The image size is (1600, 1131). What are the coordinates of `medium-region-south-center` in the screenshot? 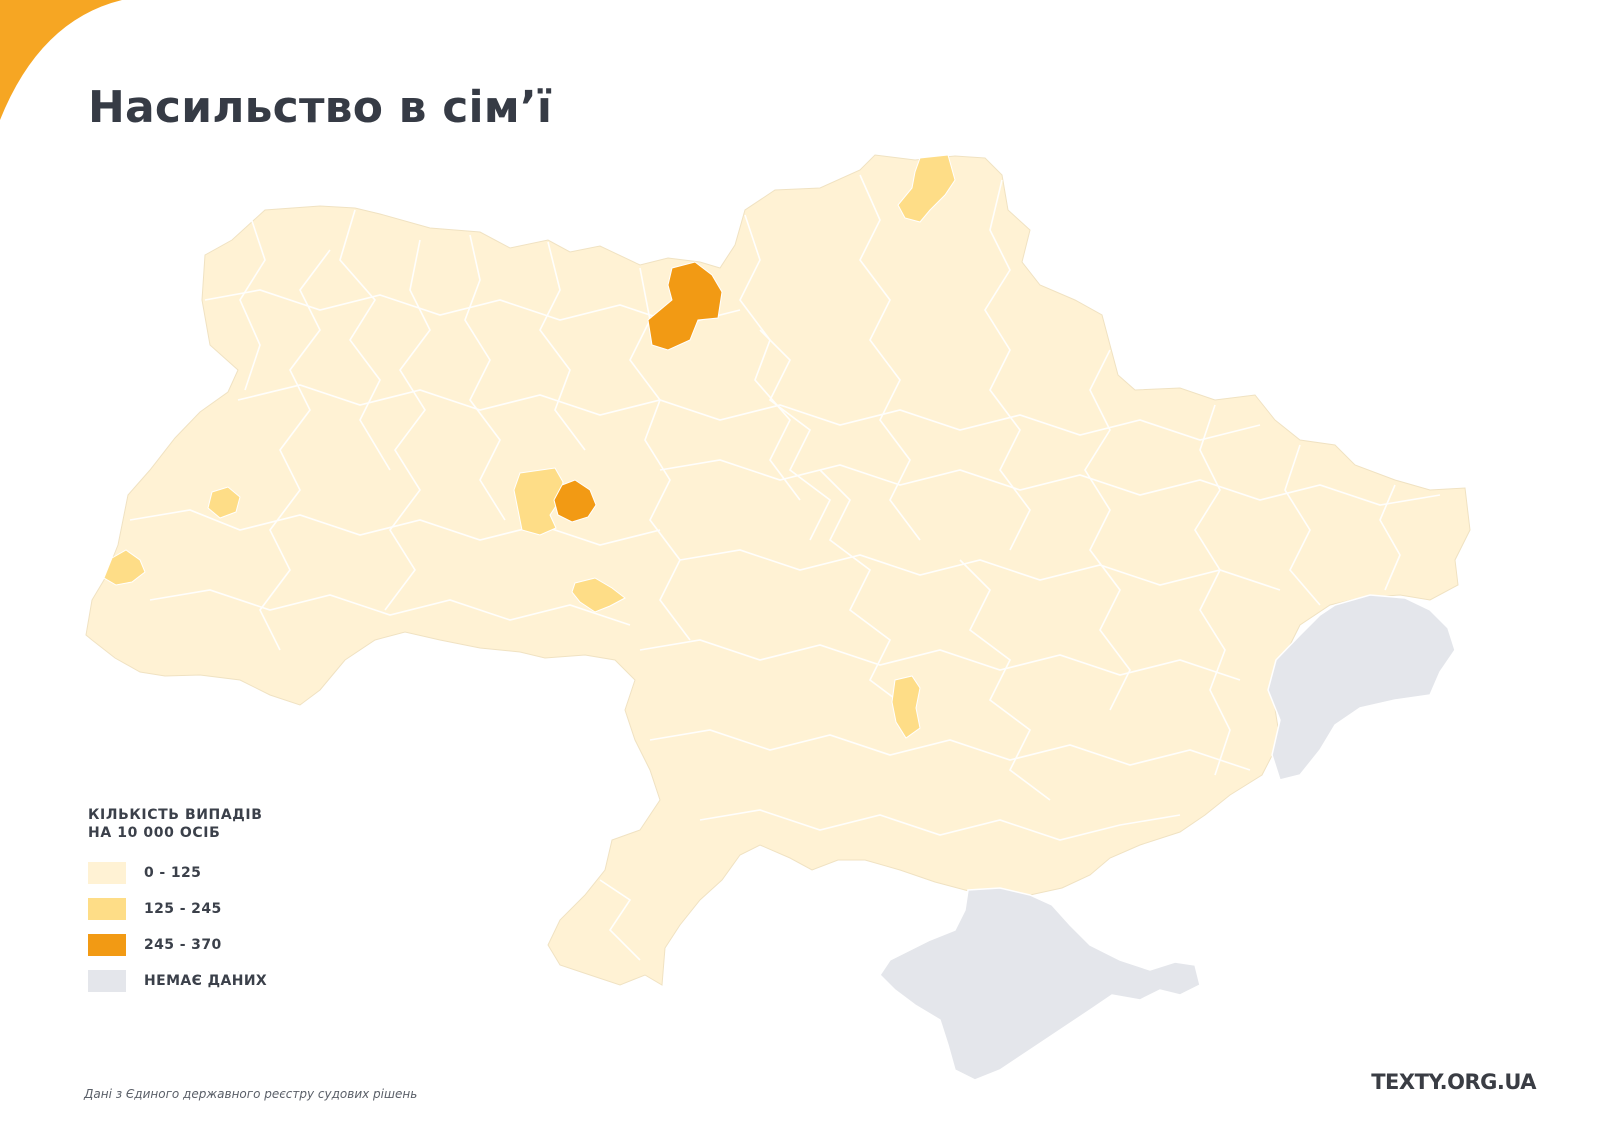 It's located at (598, 595).